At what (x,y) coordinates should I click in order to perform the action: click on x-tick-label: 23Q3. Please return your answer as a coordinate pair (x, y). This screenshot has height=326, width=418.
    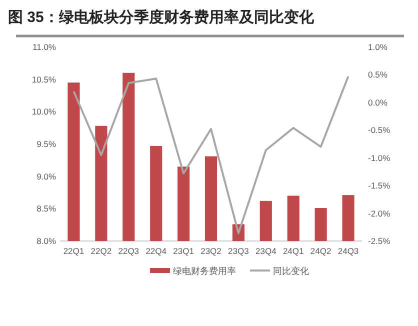
    Looking at the image, I should click on (239, 251).